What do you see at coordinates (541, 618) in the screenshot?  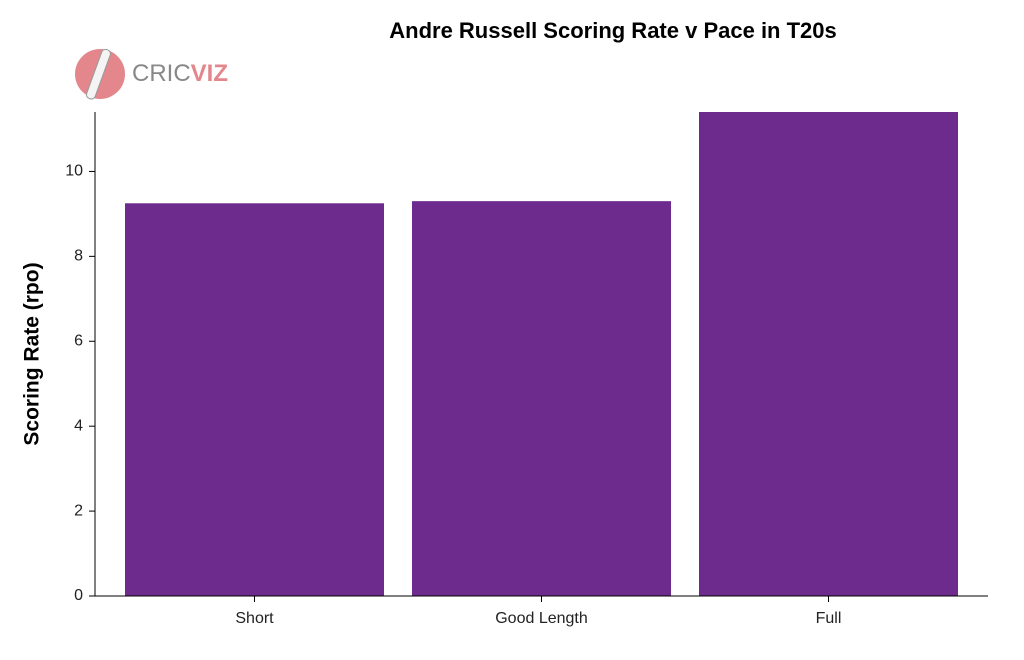 I see `x-tick-label: Good Length` at bounding box center [541, 618].